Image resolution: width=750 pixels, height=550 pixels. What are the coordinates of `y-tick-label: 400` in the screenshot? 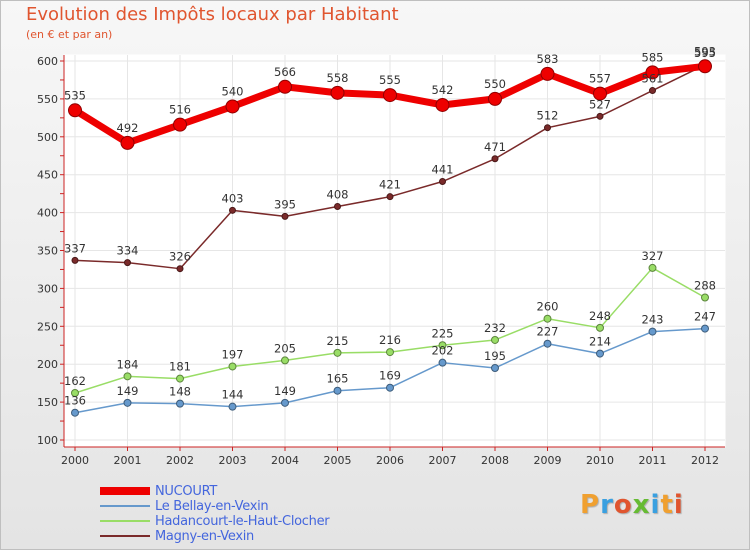 It's located at (47, 213).